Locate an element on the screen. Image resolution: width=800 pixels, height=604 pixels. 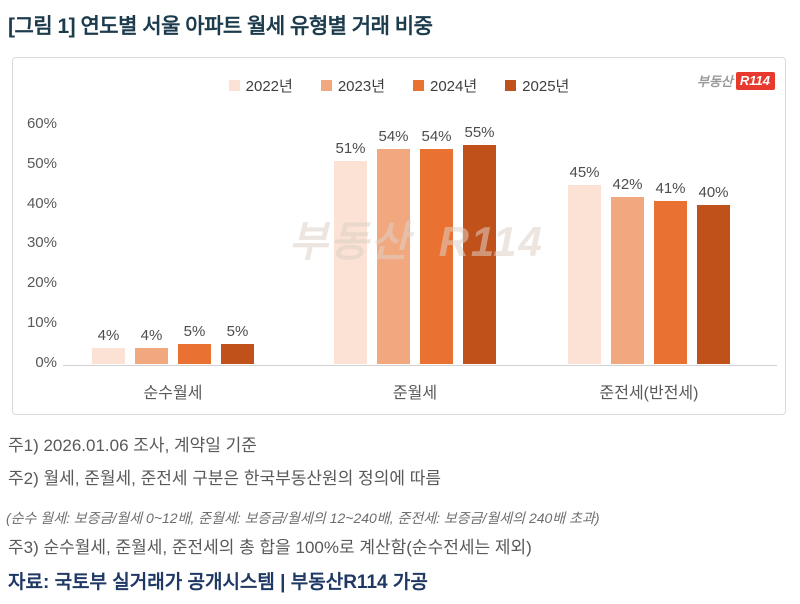
legend-label: 2023년 is located at coordinates (361, 86).